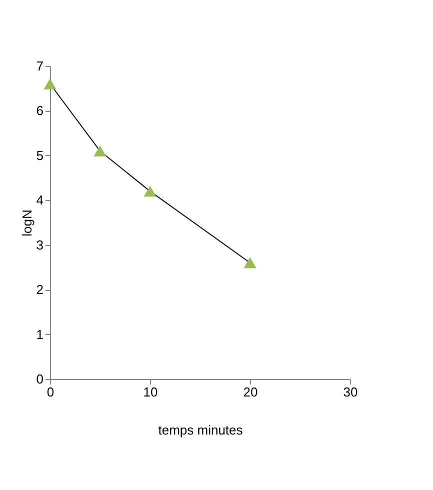 This screenshot has width=433, height=490. Describe the element at coordinates (40, 379) in the screenshot. I see `y-tick-label: 0` at that location.